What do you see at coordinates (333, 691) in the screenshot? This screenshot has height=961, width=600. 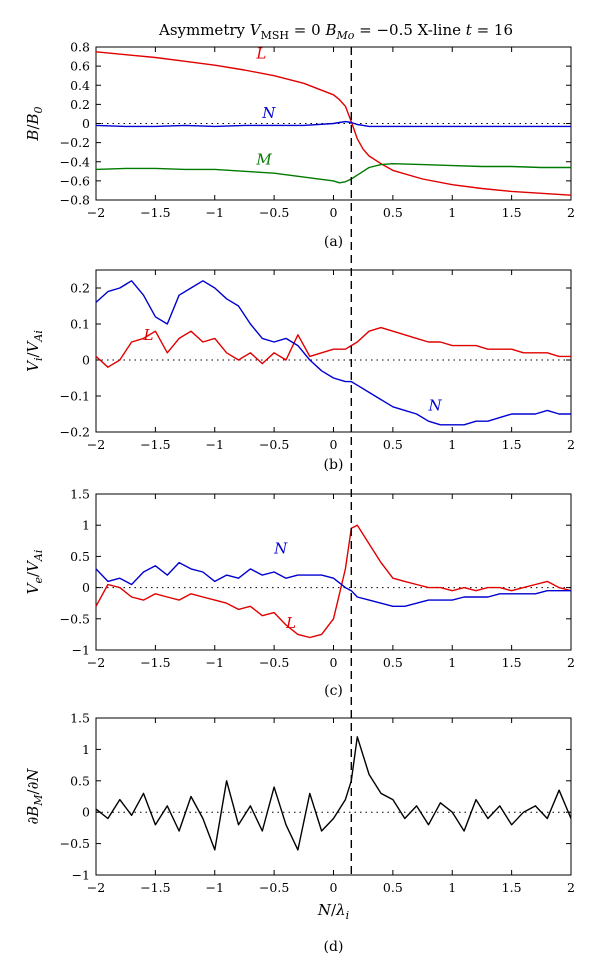 I see `panel-label: (c)` at bounding box center [333, 691].